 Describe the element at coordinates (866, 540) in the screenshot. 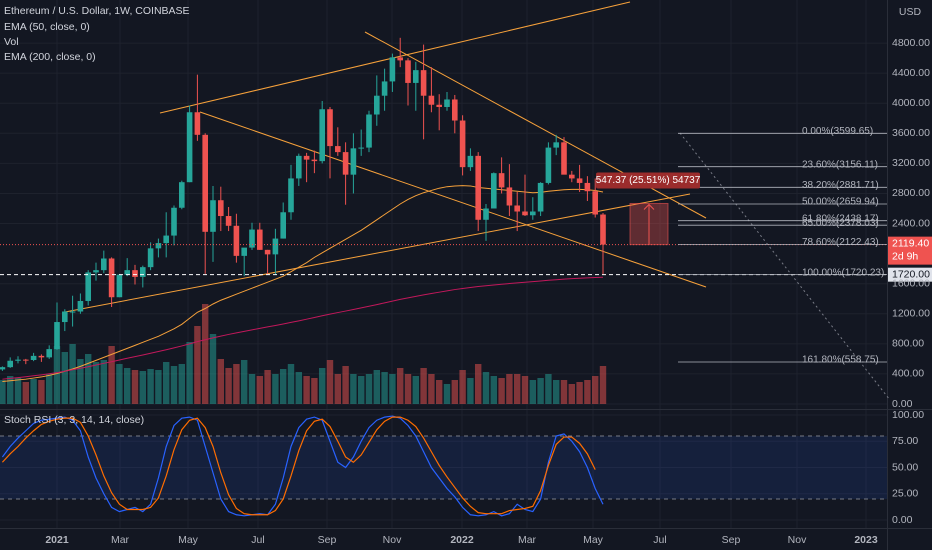

I see `x-tick-label: 2023` at that location.